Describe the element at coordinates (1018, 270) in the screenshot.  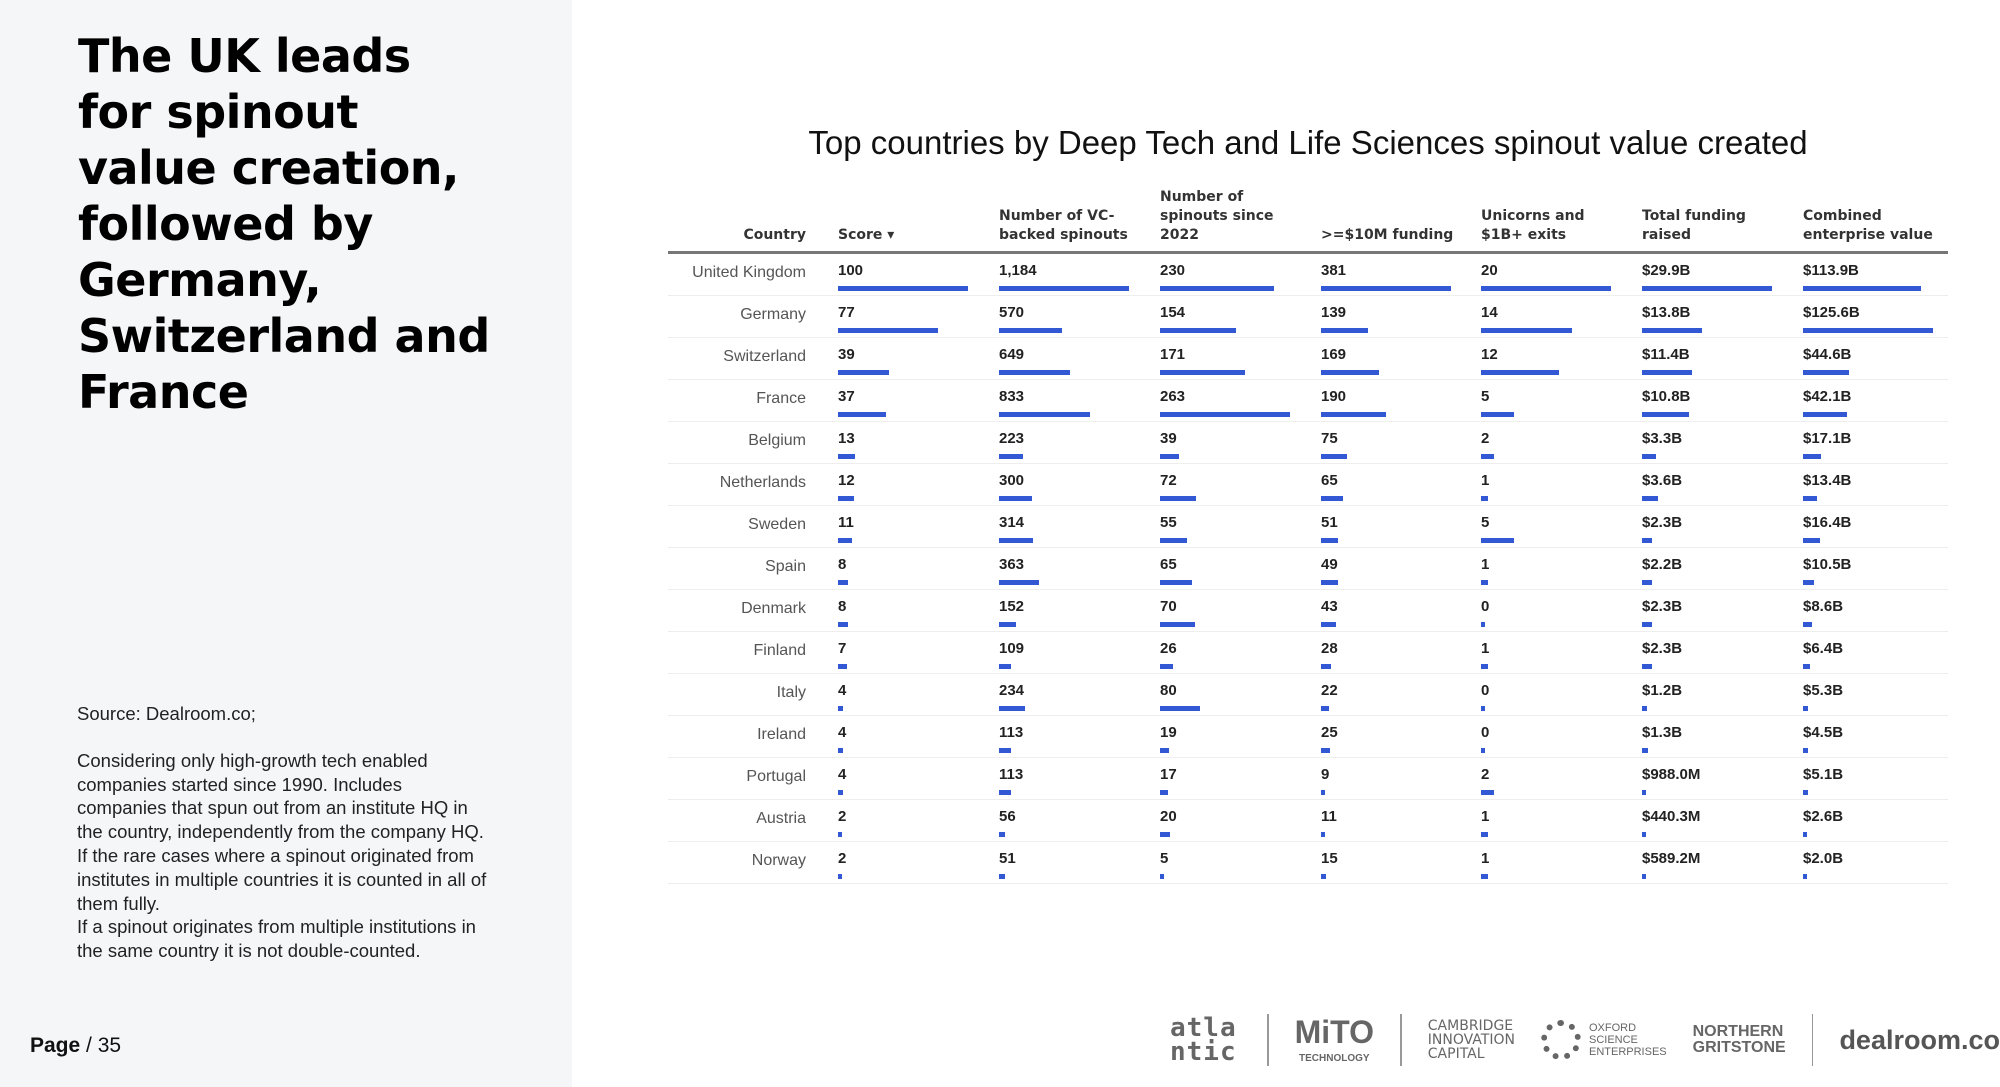
I see `cell-value: 1,184` at that location.